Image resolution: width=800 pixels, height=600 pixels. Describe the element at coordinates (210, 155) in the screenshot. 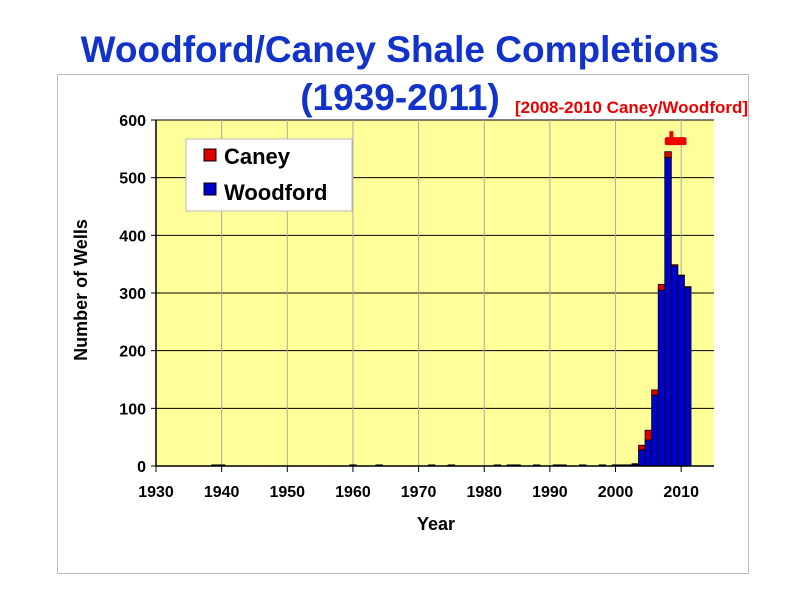

I see `legend-swatch-caney` at that location.